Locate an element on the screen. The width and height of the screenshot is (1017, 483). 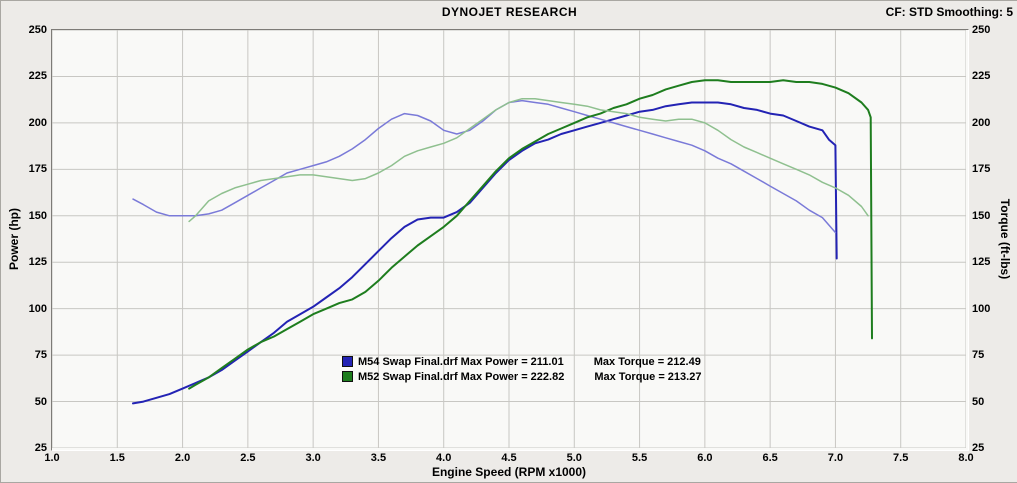
x-tick-label: 2.5 is located at coordinates (248, 458).